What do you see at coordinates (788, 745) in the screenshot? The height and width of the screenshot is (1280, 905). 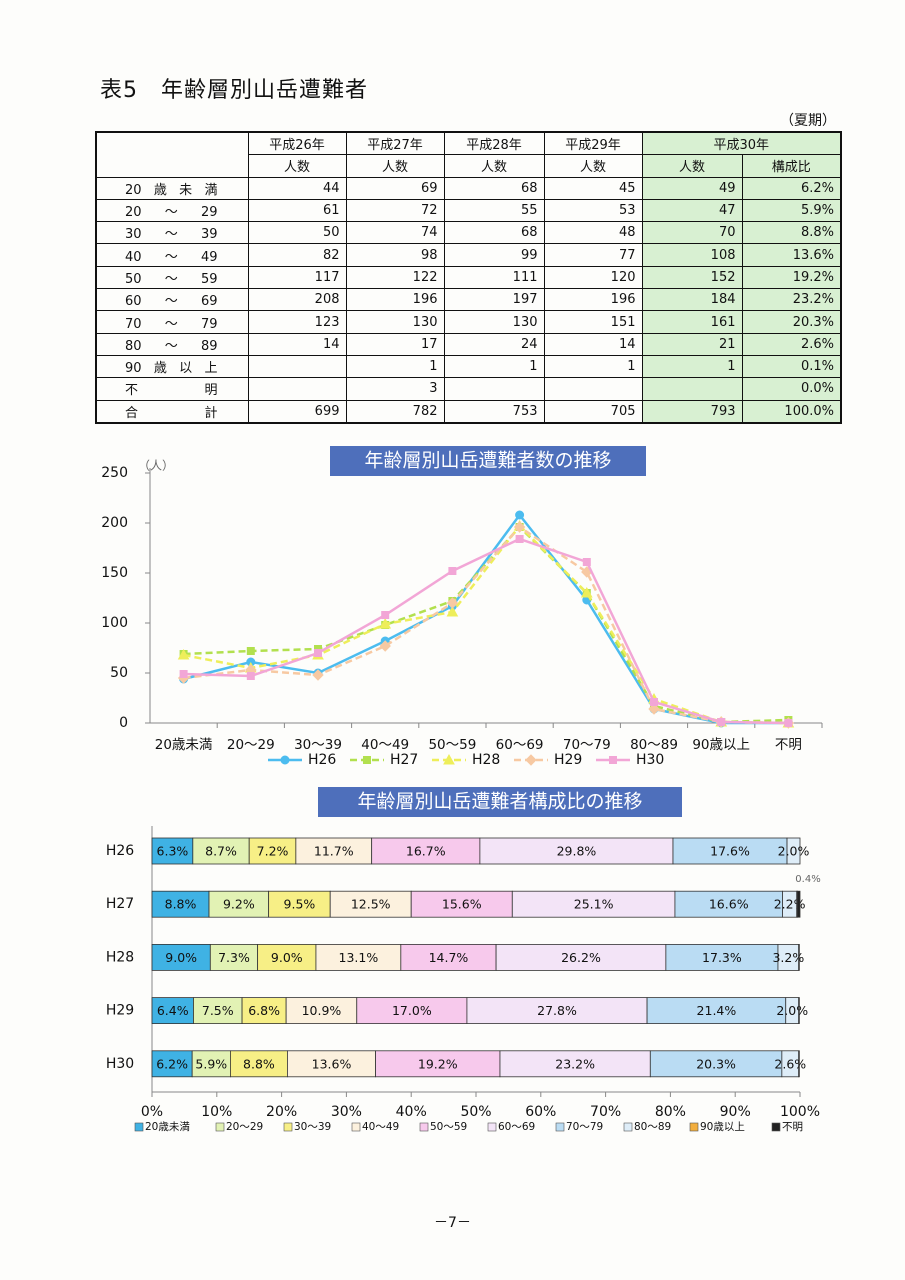 I see `x-tick-label: 不明` at bounding box center [788, 745].